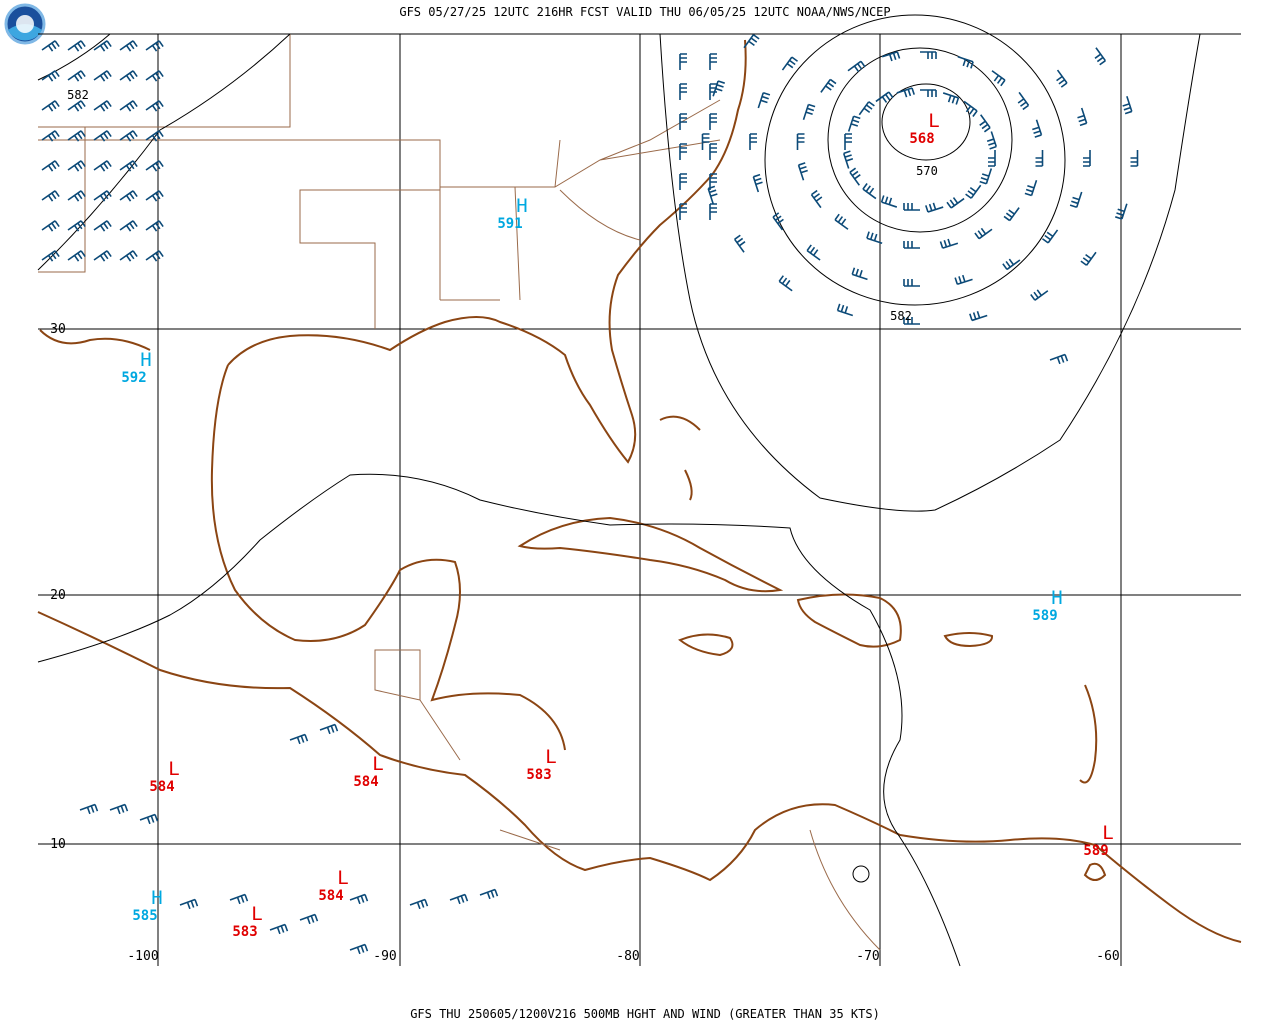  What do you see at coordinates (384, 956) in the screenshot?
I see `longitude-label: -90` at bounding box center [384, 956].